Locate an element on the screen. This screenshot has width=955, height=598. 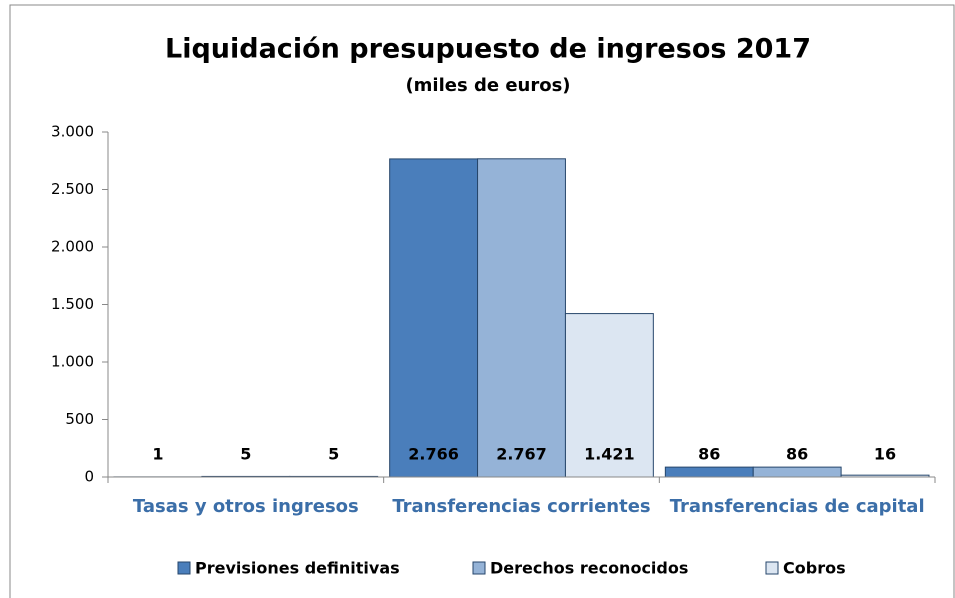
y-tick-label: 3.000 is located at coordinates (72, 132).